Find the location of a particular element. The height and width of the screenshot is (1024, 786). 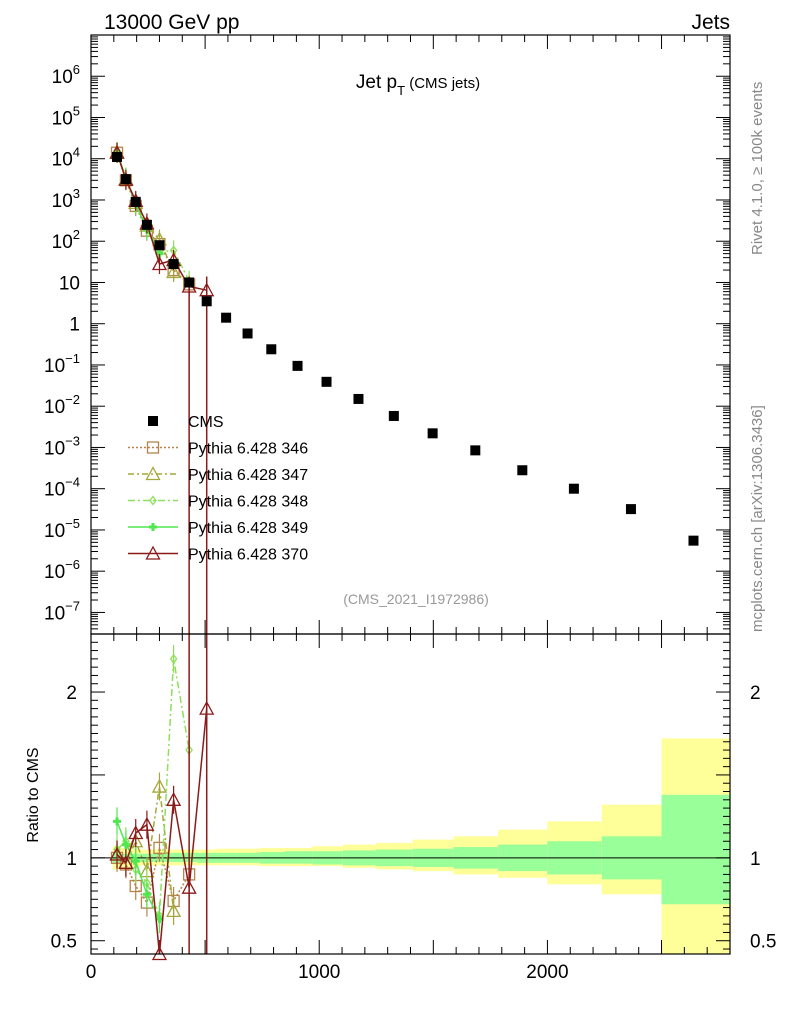

ratio-y-tick-label: 1 is located at coordinates (71, 859).